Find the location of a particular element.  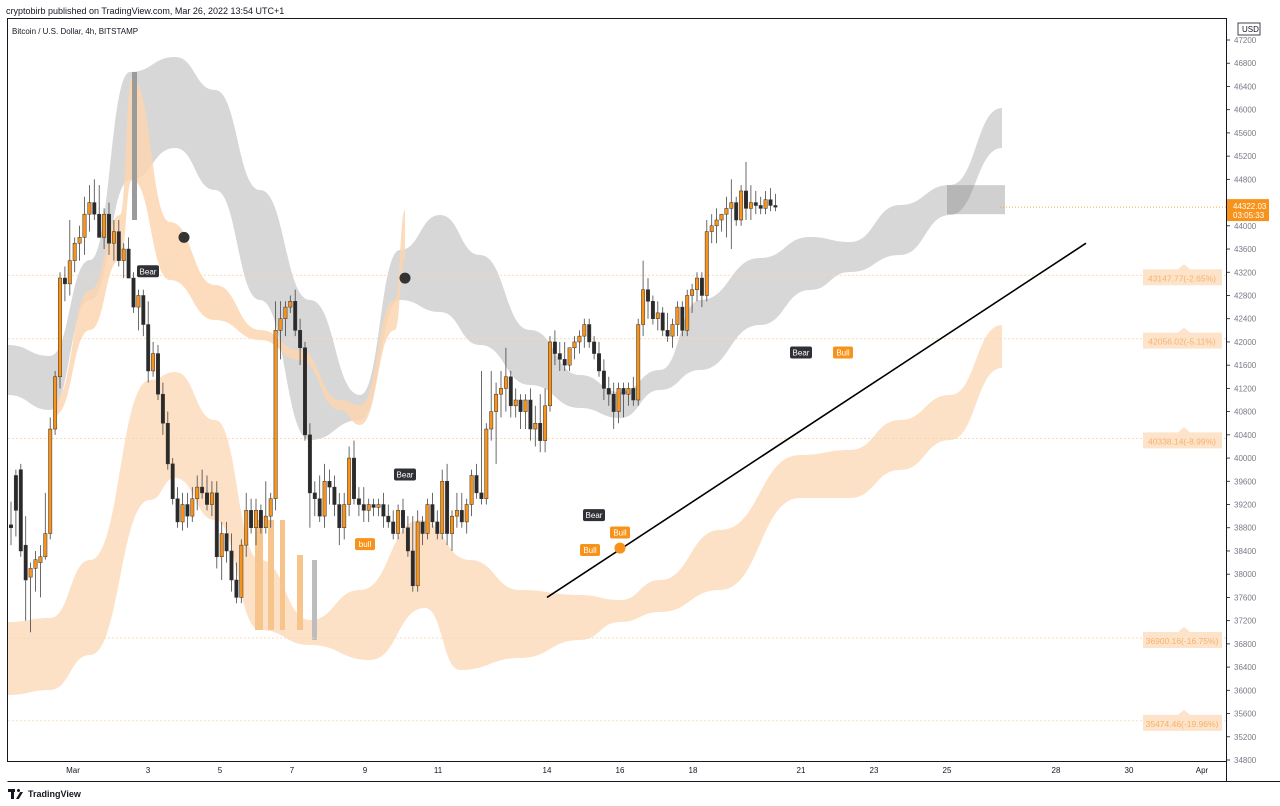

time-tick-label: 5 is located at coordinates (220, 770).